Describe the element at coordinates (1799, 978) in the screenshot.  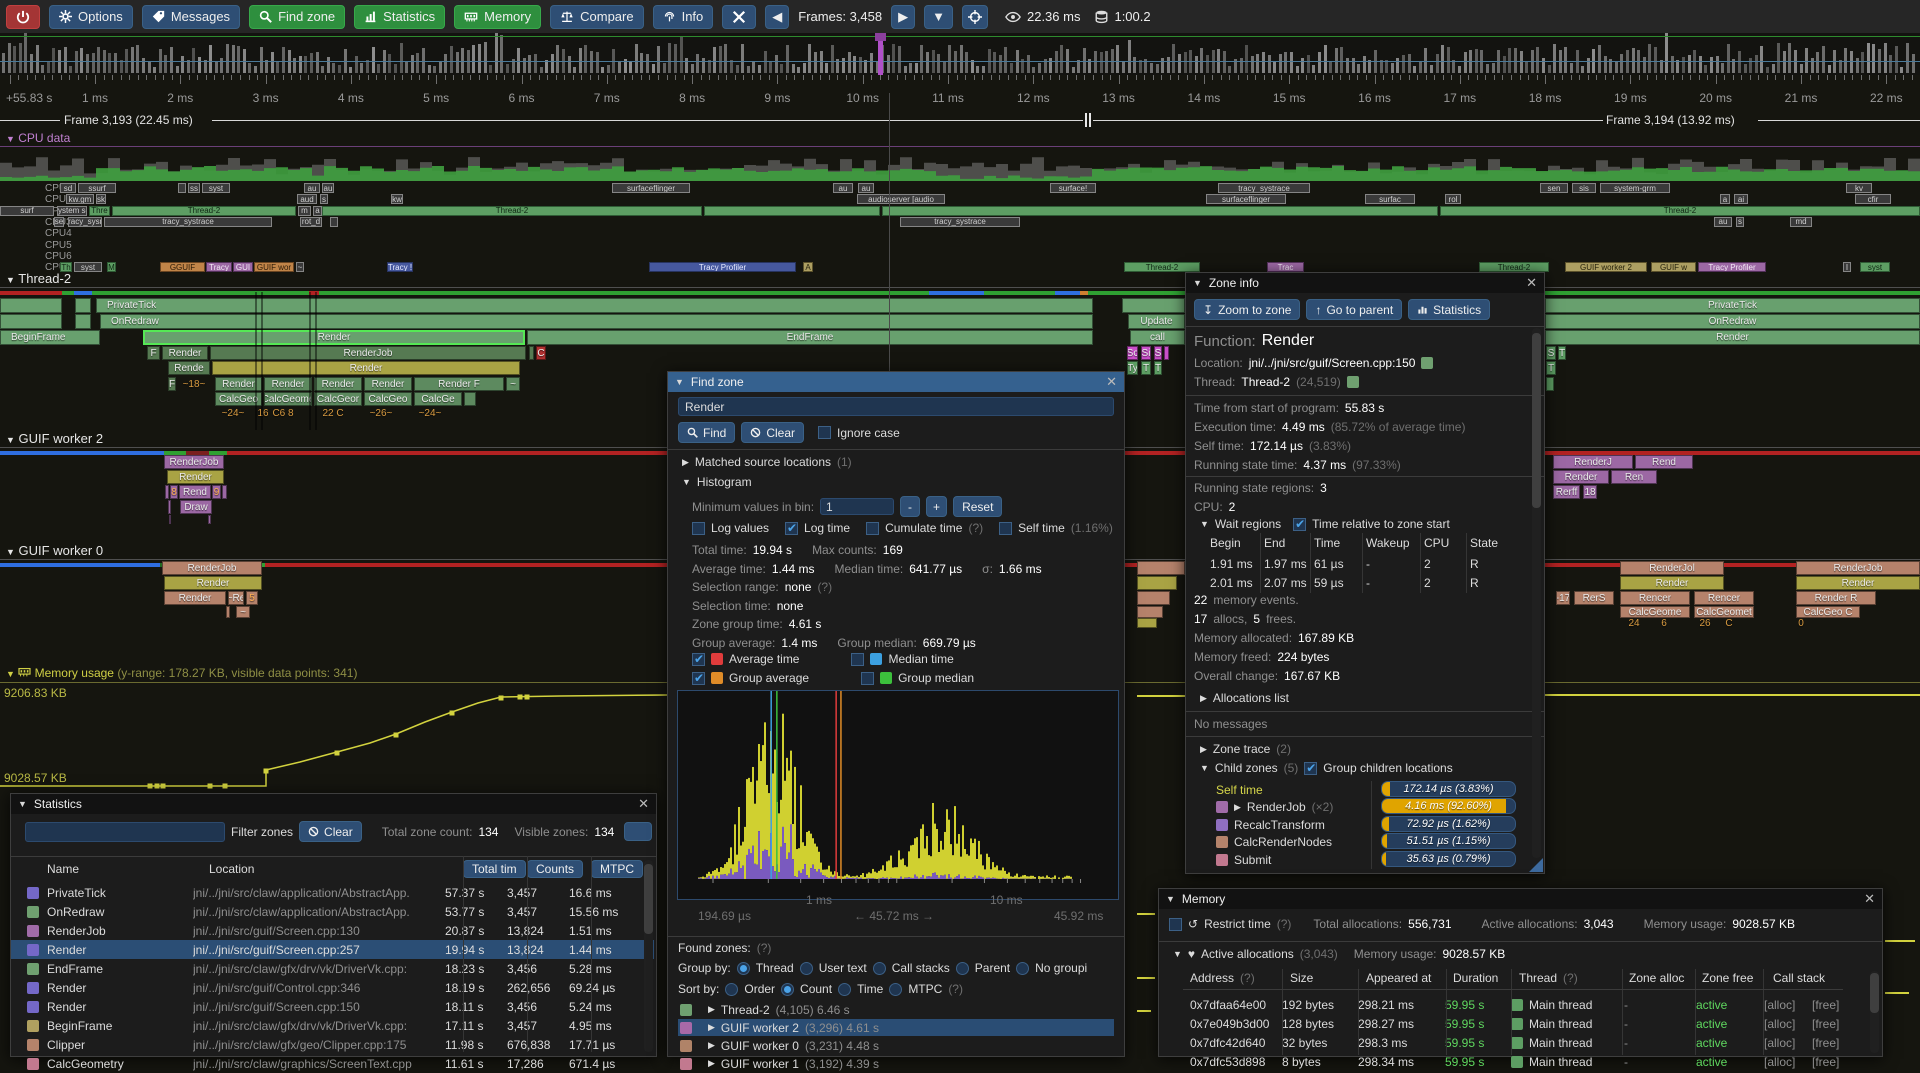
I see `memory-col-header: Call stack` at that location.